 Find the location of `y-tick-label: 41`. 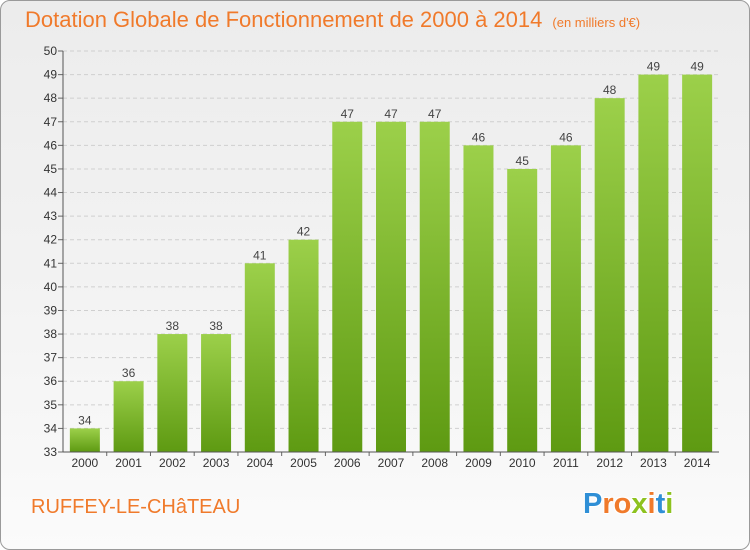

y-tick-label: 41 is located at coordinates (51, 263).